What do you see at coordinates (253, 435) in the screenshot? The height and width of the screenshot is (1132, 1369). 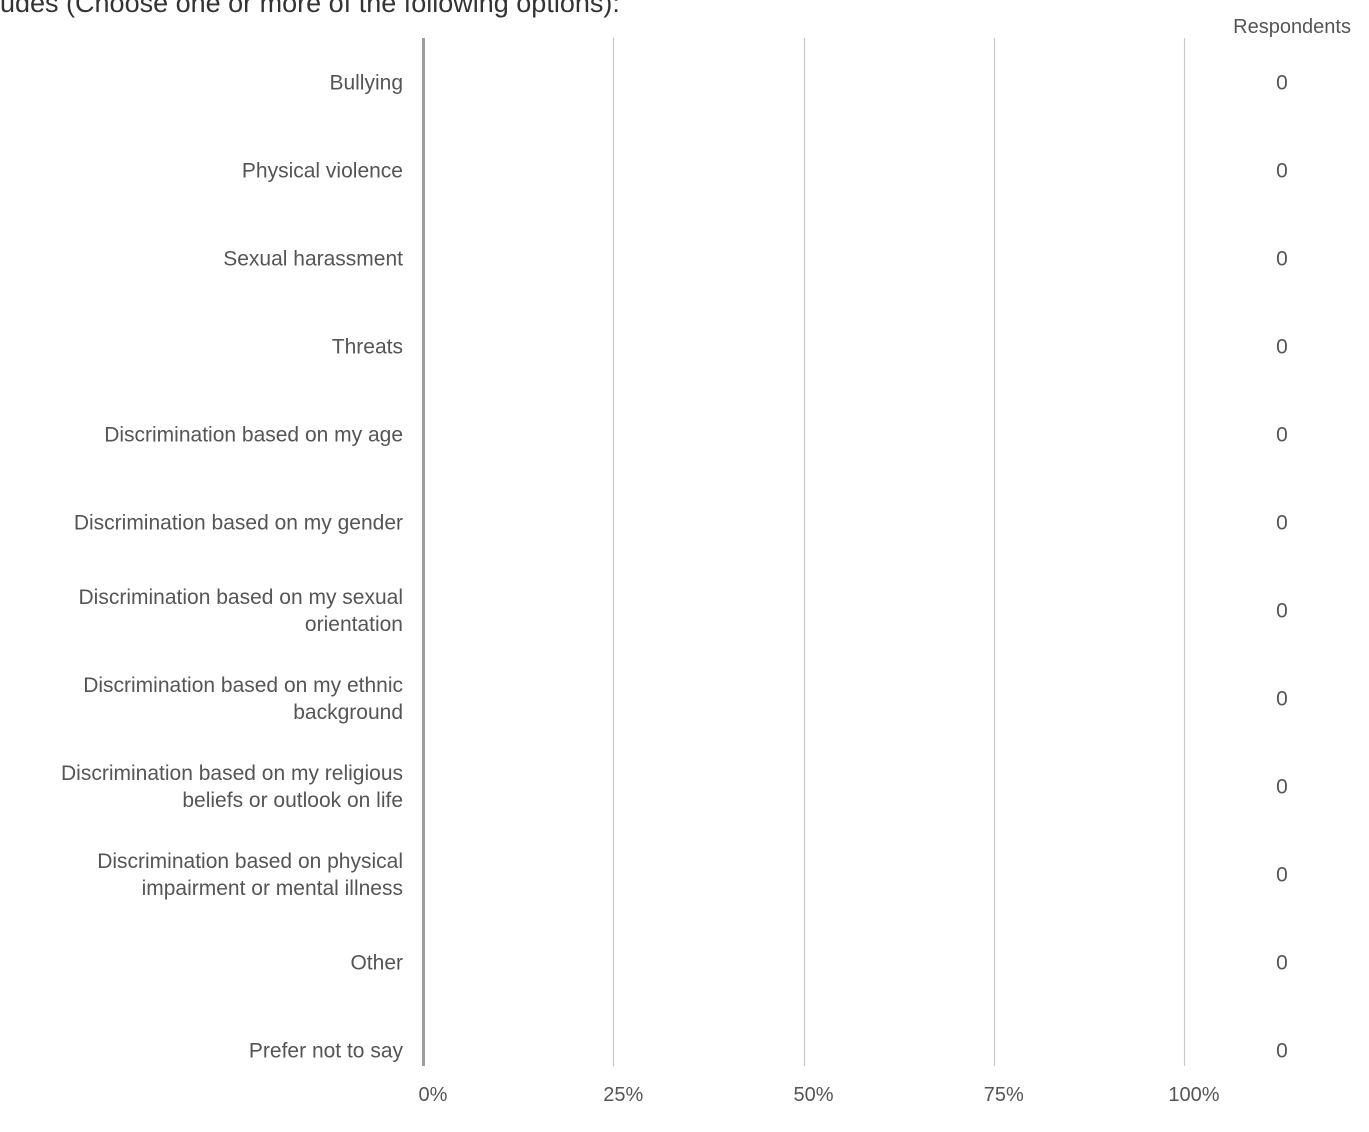 I see `category-label: Discrimination based on my age` at bounding box center [253, 435].